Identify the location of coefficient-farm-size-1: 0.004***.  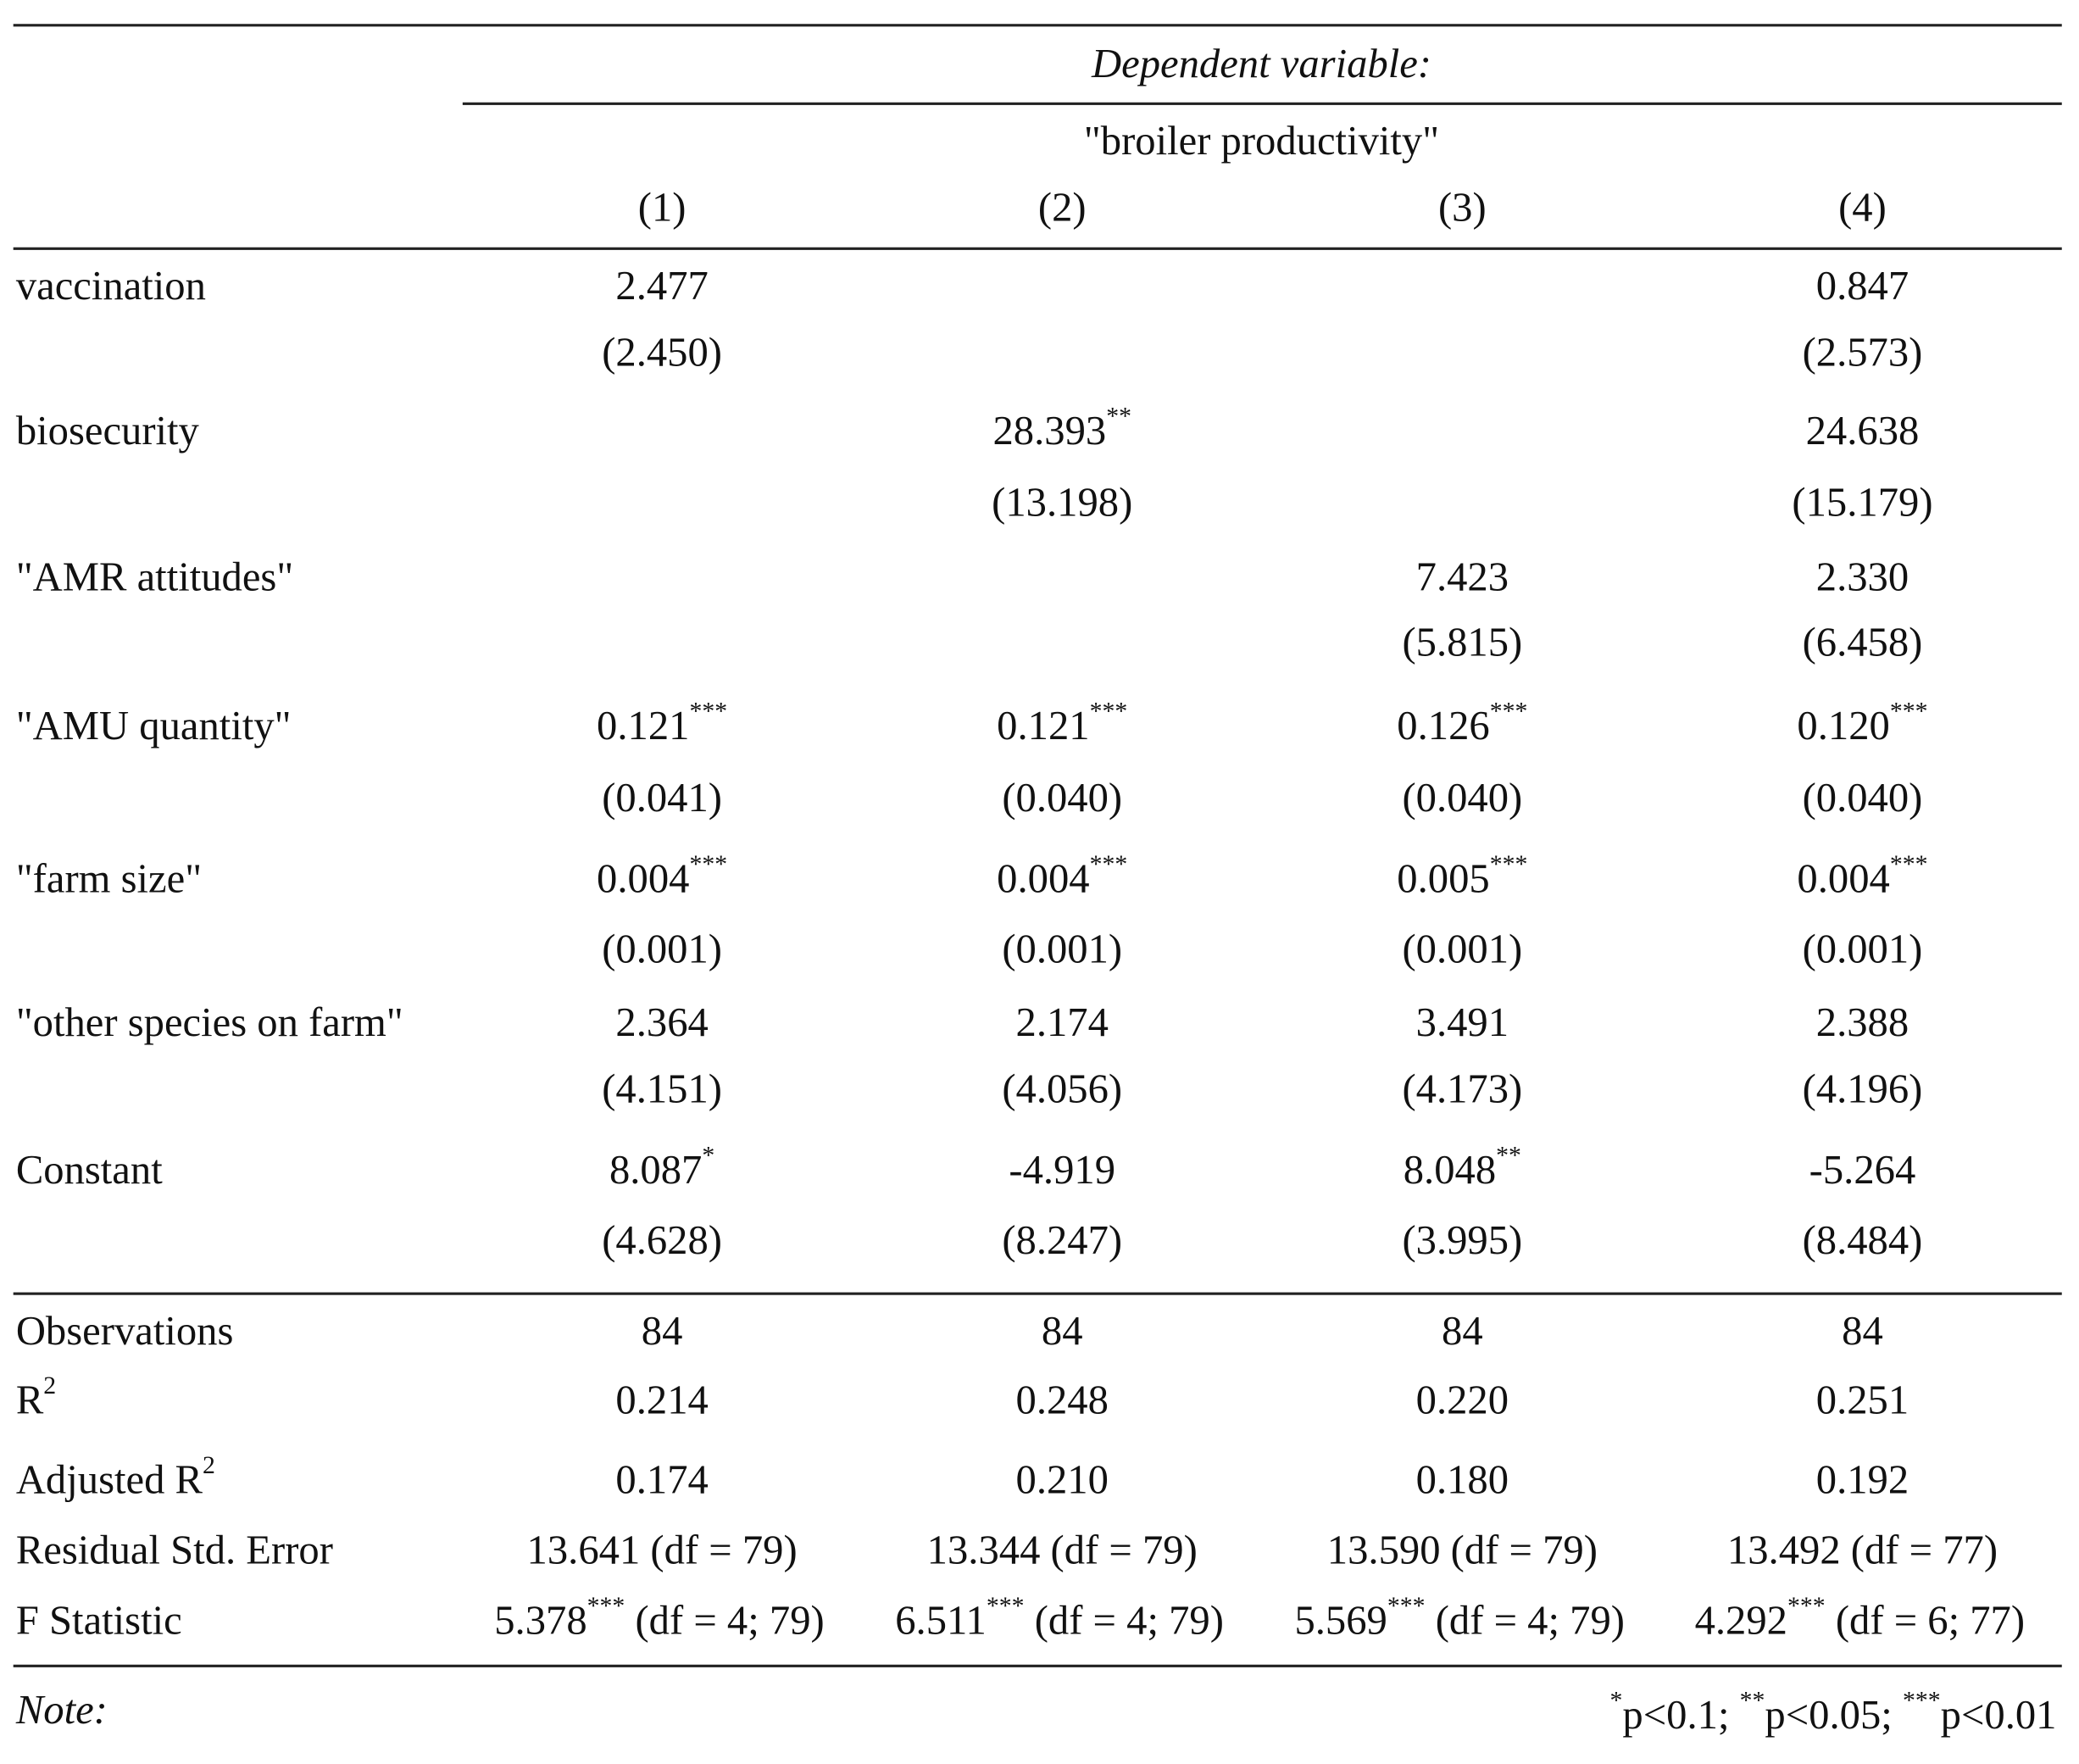
(663, 876).